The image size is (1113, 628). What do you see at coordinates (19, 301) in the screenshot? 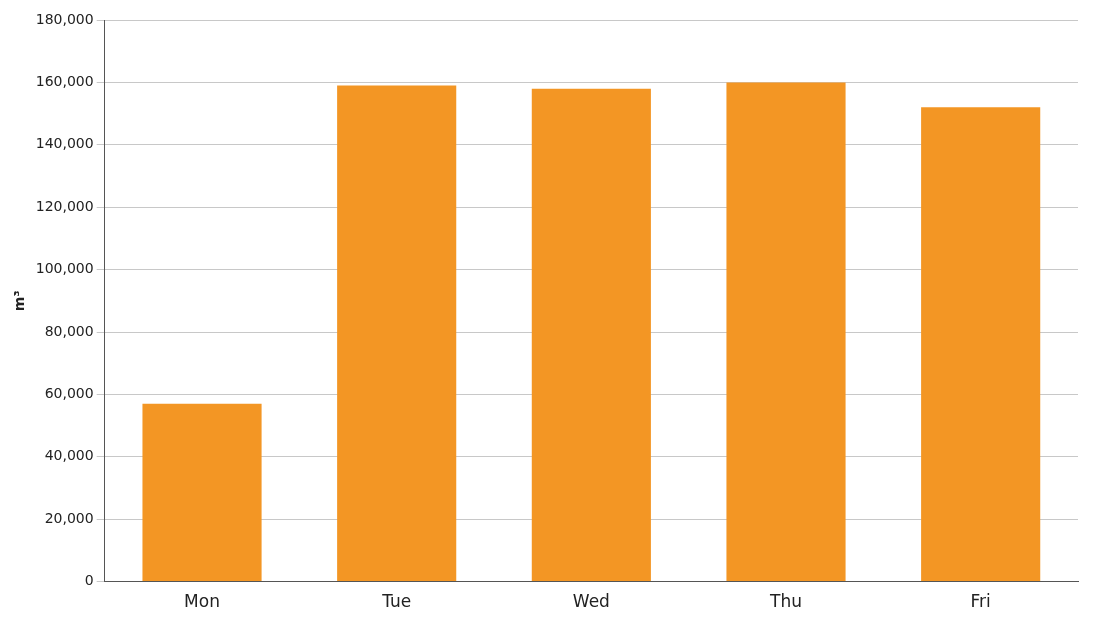
I see `y-axis-title: m³` at bounding box center [19, 301].